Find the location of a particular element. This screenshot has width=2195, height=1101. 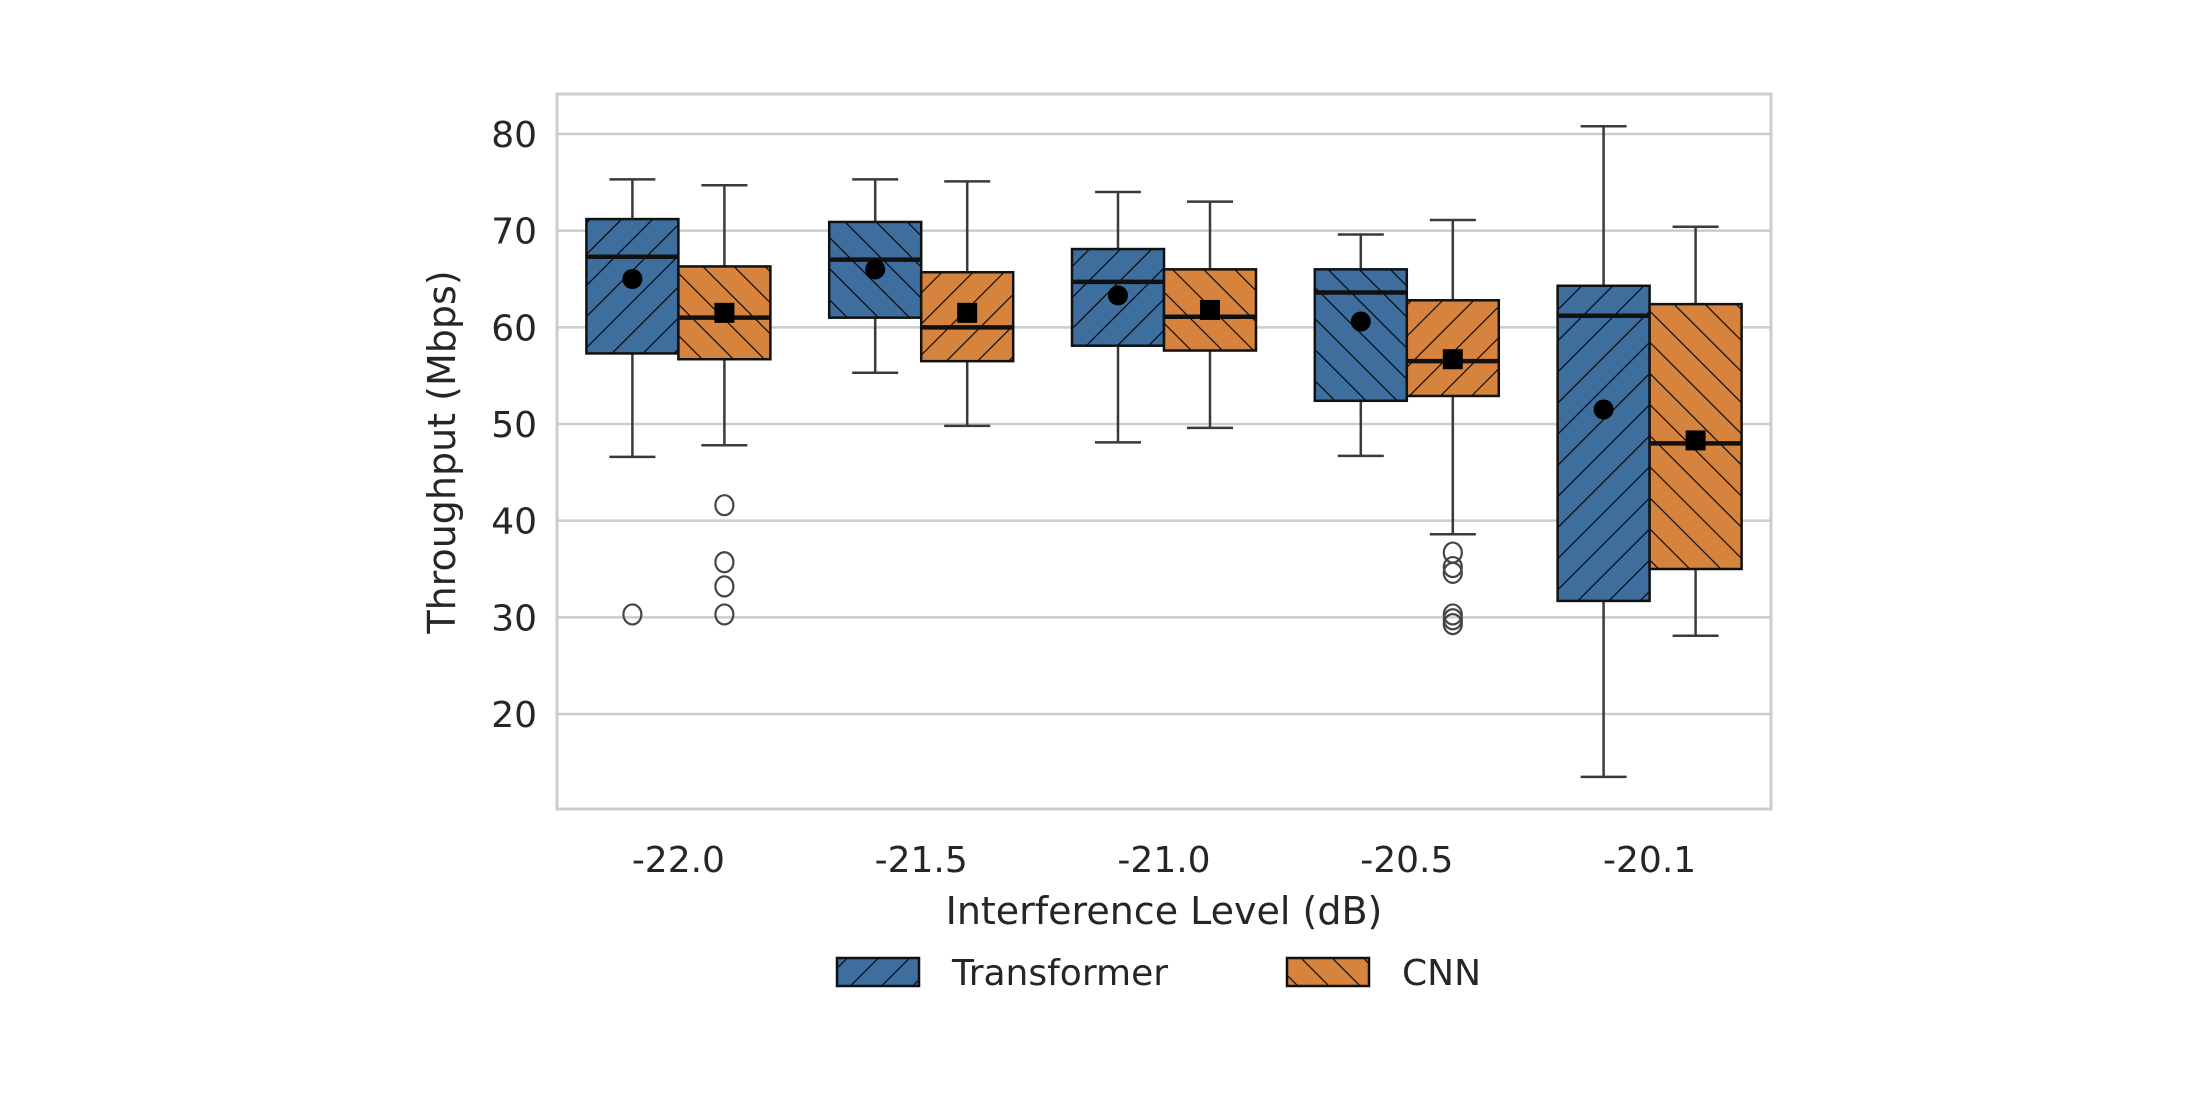

y-tick-label: 40 is located at coordinates (514, 522).